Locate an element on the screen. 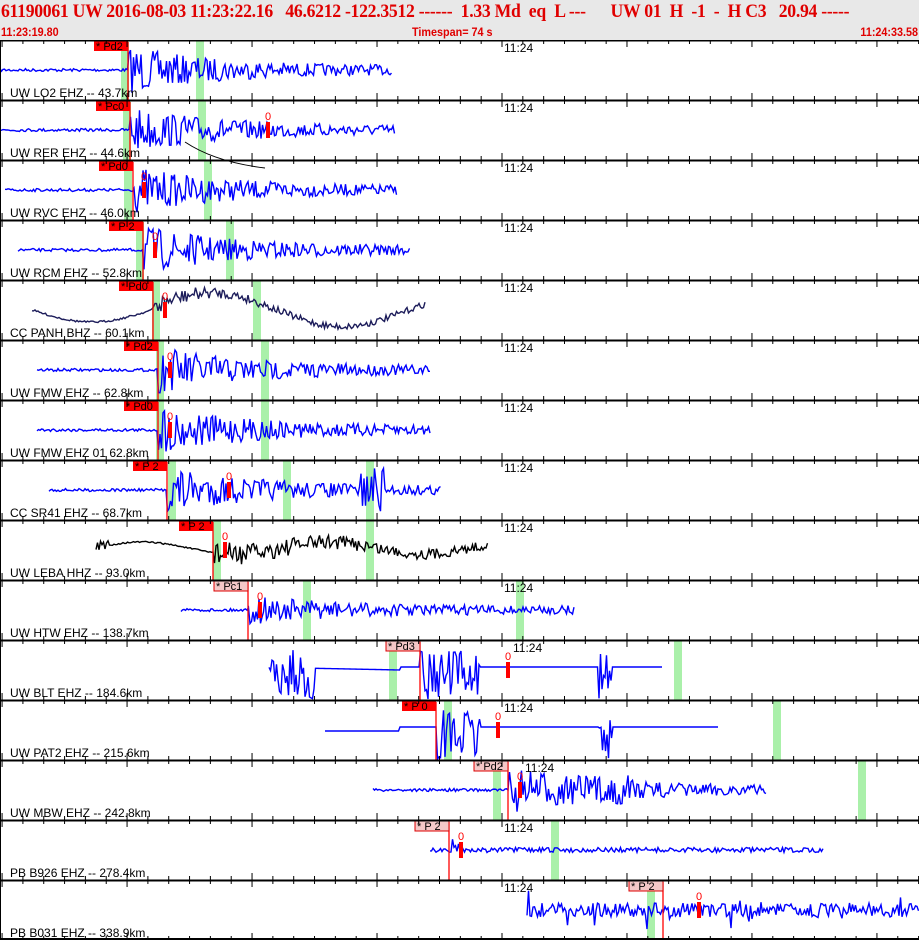  station-label: UW RVC EHZ -- 46.0km is located at coordinates (75, 213).